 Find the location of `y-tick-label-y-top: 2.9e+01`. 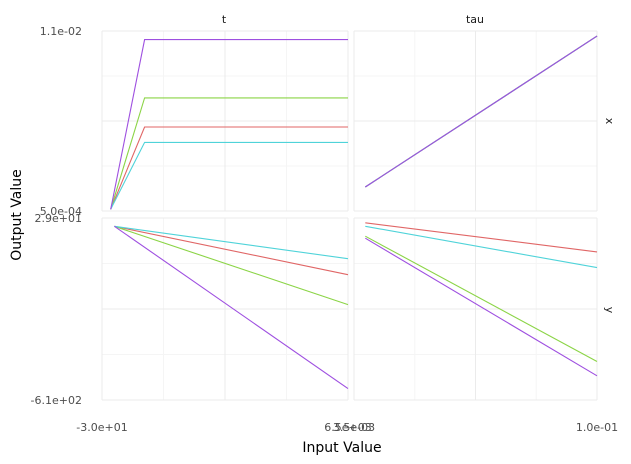

y-tick-label-y-top: 2.9e+01 is located at coordinates (58, 218).